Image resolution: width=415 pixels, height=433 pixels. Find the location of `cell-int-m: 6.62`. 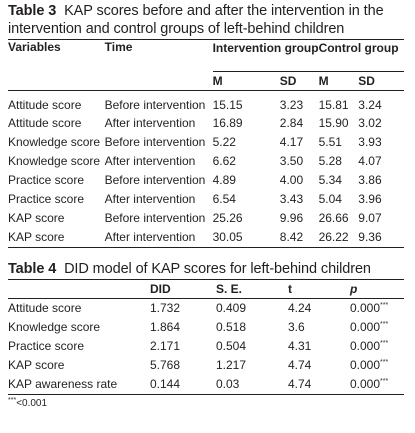

cell-int-m: 6.62 is located at coordinates (224, 161).